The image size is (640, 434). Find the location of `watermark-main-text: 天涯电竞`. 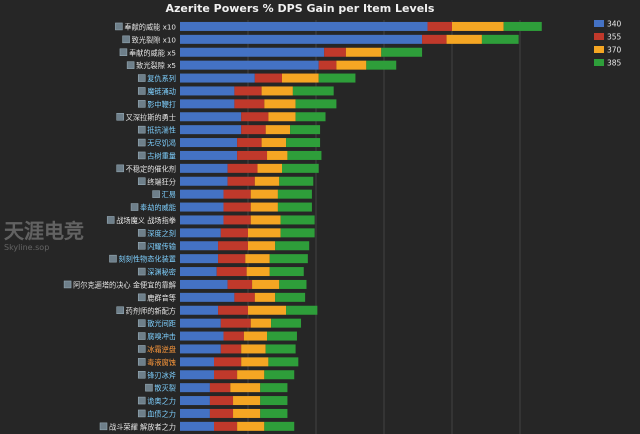

watermark-main-text: 天涯电竞 is located at coordinates (44, 231).